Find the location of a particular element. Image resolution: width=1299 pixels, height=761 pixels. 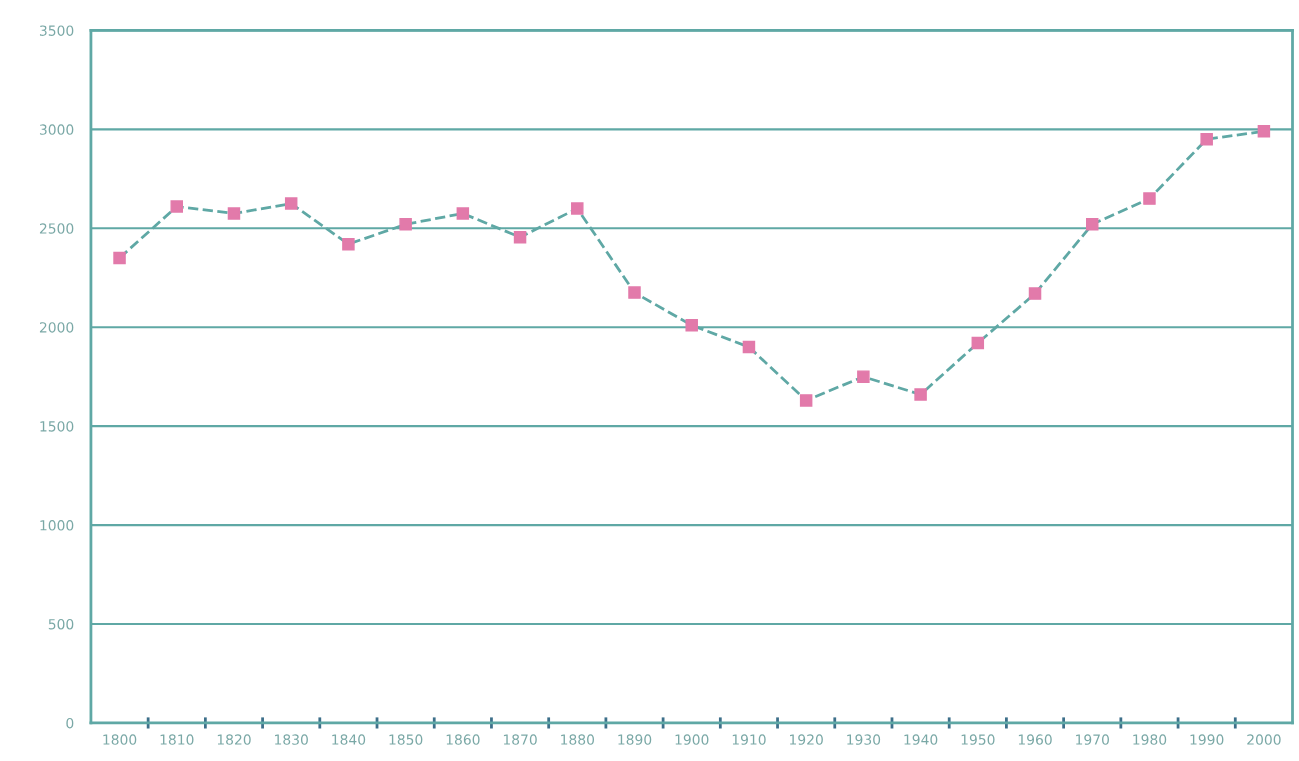

y-tick-label: 0 is located at coordinates (70, 723).